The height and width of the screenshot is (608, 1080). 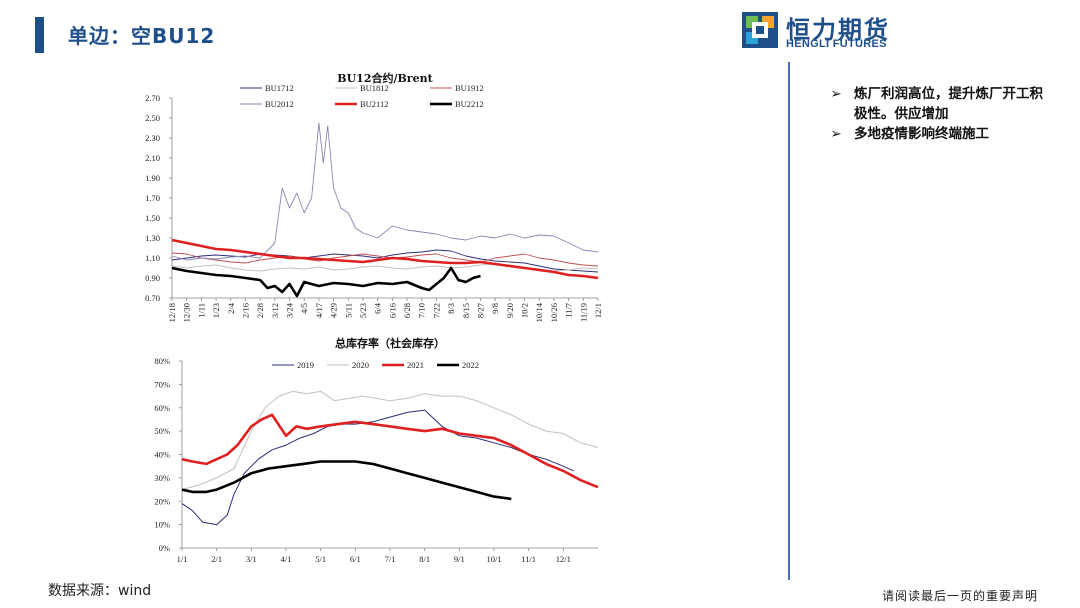 I want to click on x-tick-label: 1/1, so click(x=182, y=559).